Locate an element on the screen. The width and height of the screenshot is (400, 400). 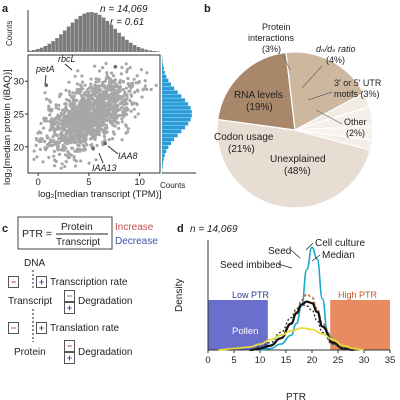
label-utr-1: 3′ or 5′ UTR is located at coordinates (358, 83).